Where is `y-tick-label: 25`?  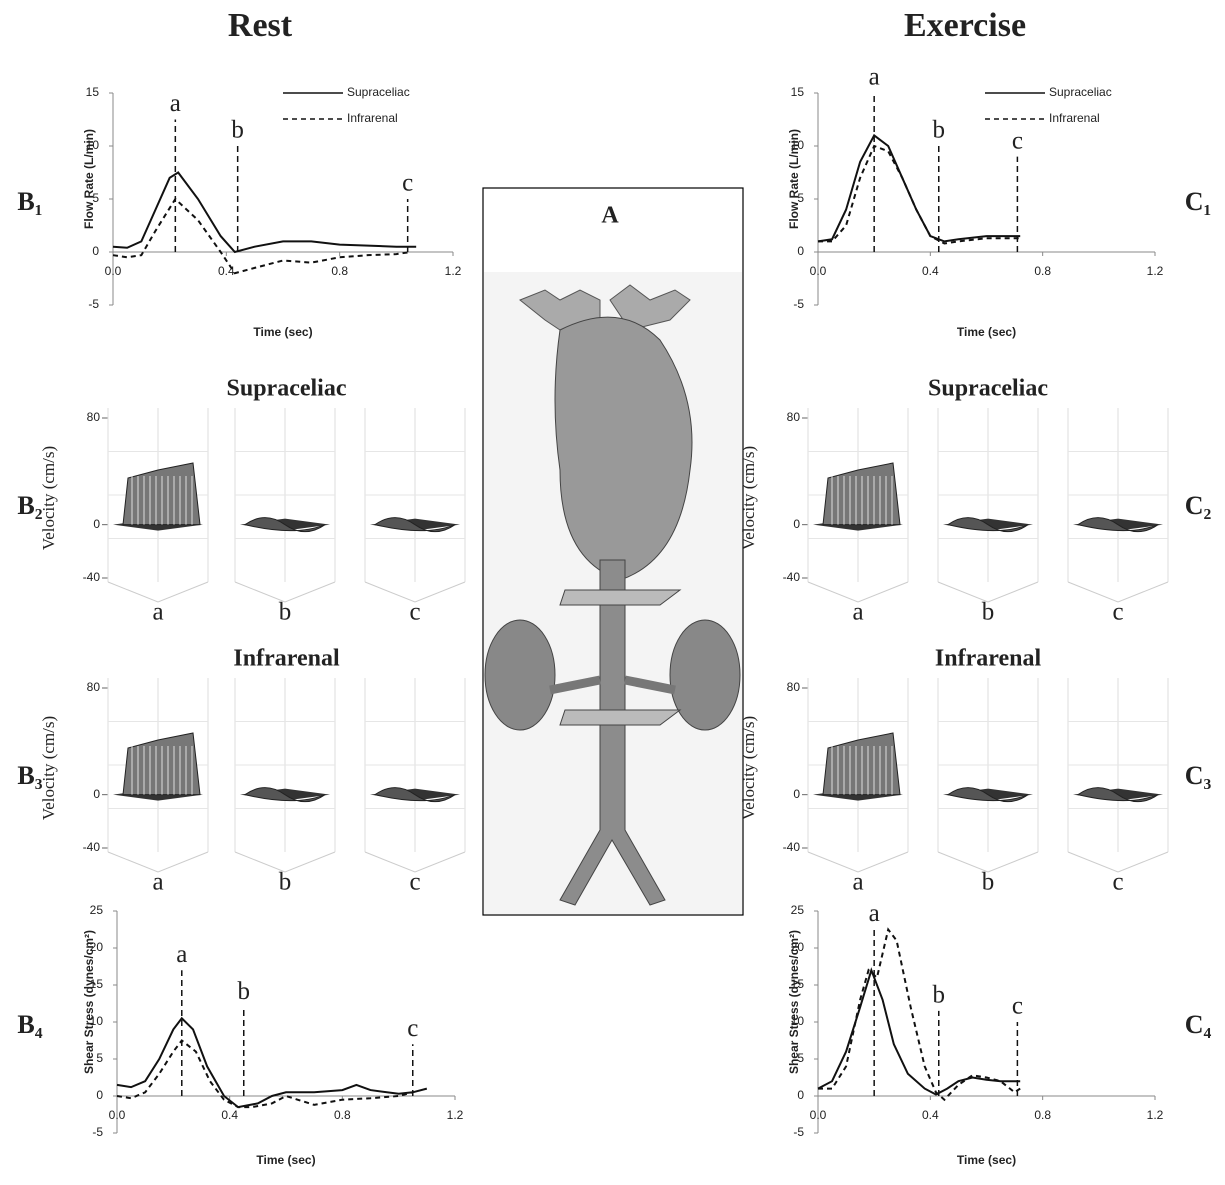
y-tick-label: 25 is located at coordinates (97, 910).